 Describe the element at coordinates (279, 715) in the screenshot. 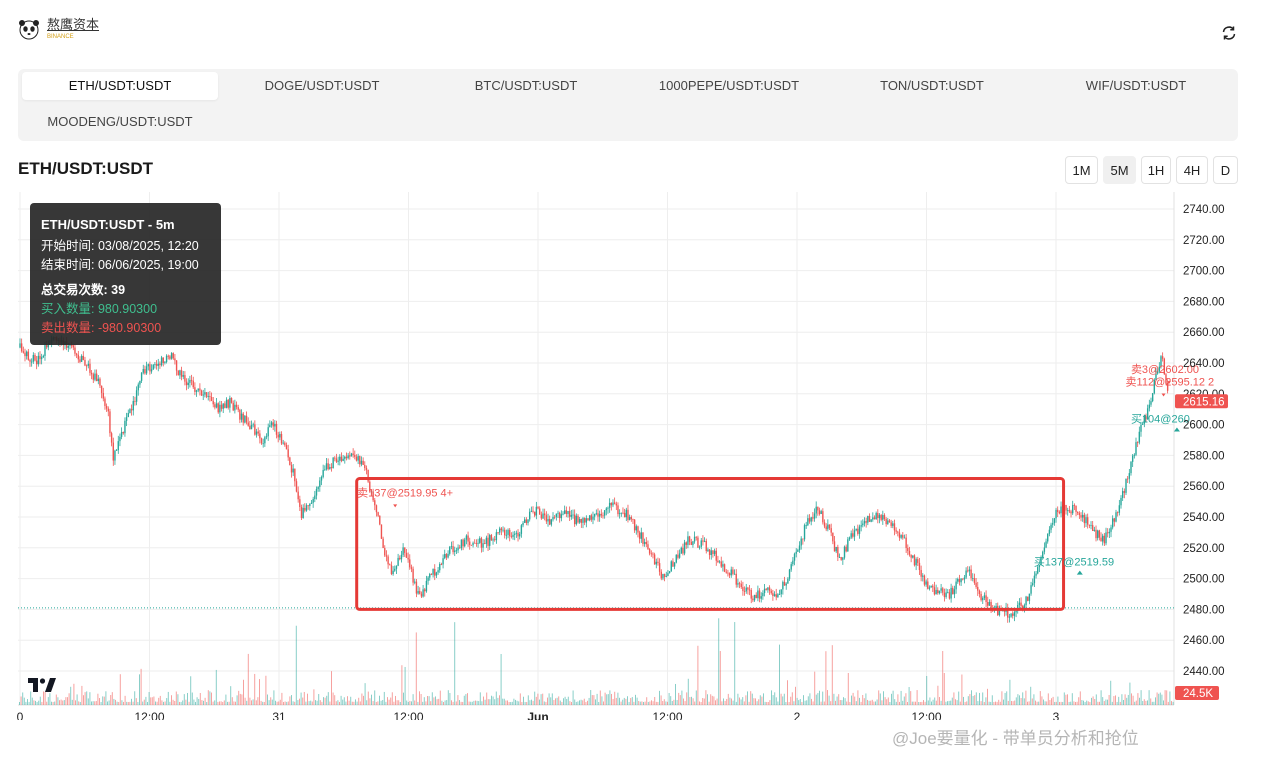

I see `x-tick-label: 31` at that location.